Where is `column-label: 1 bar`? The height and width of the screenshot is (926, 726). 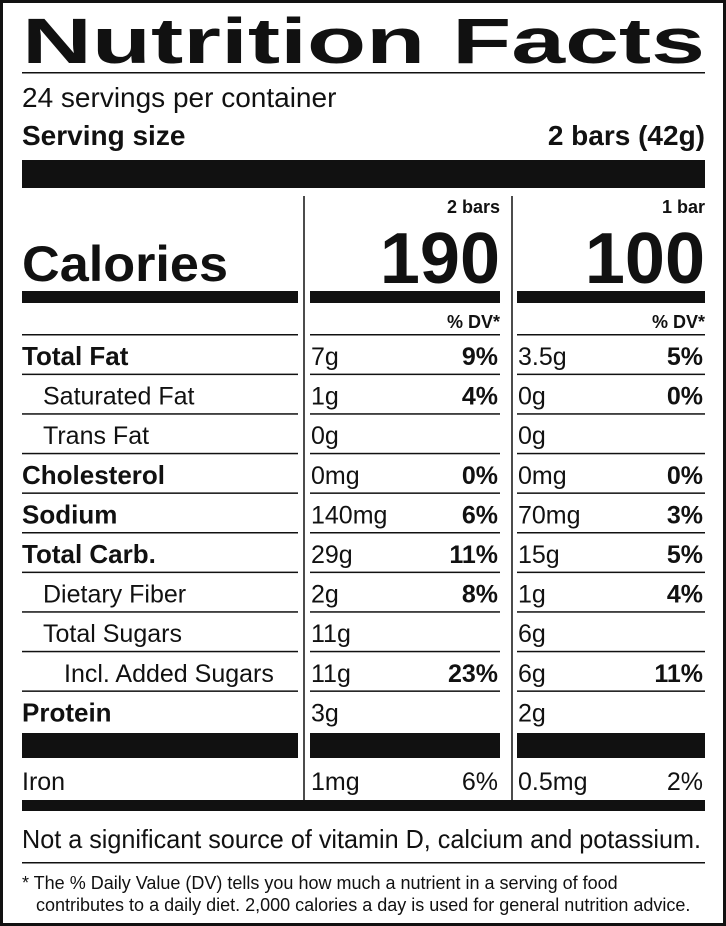
column-label: 1 bar is located at coordinates (683, 207).